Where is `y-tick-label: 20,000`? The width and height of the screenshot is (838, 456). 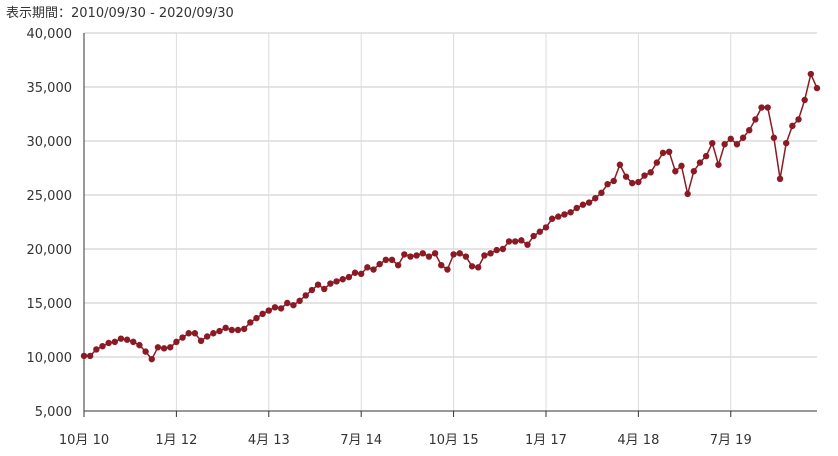
y-tick-label: 20,000 is located at coordinates (50, 250).